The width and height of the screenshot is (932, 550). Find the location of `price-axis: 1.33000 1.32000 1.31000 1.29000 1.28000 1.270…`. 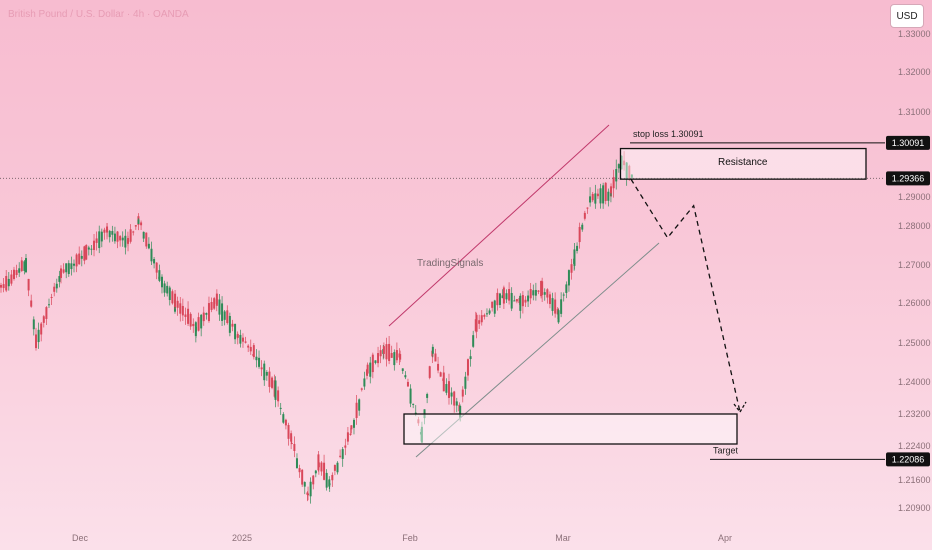

price-axis: 1.33000 1.32000 1.31000 1.29000 1.28000 1.270… is located at coordinates (914, 271).